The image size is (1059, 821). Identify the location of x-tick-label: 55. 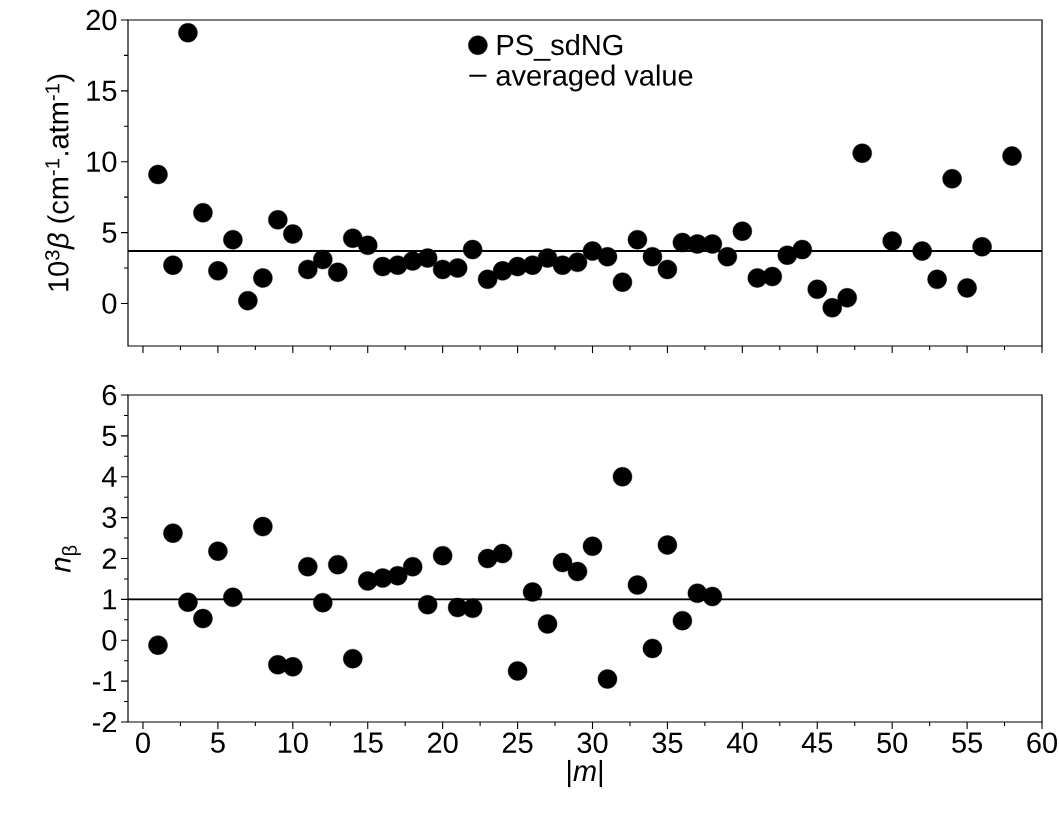
(967, 742).